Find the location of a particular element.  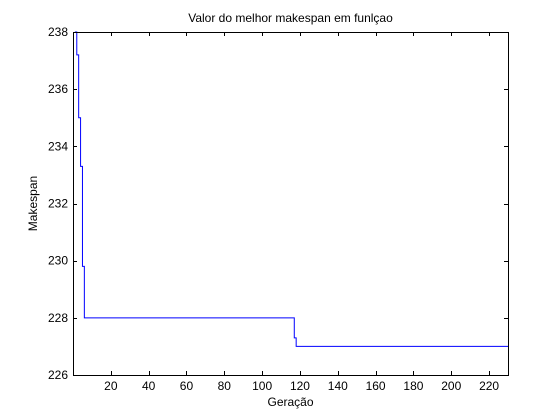

x-tick-label: 40 is located at coordinates (149, 386).